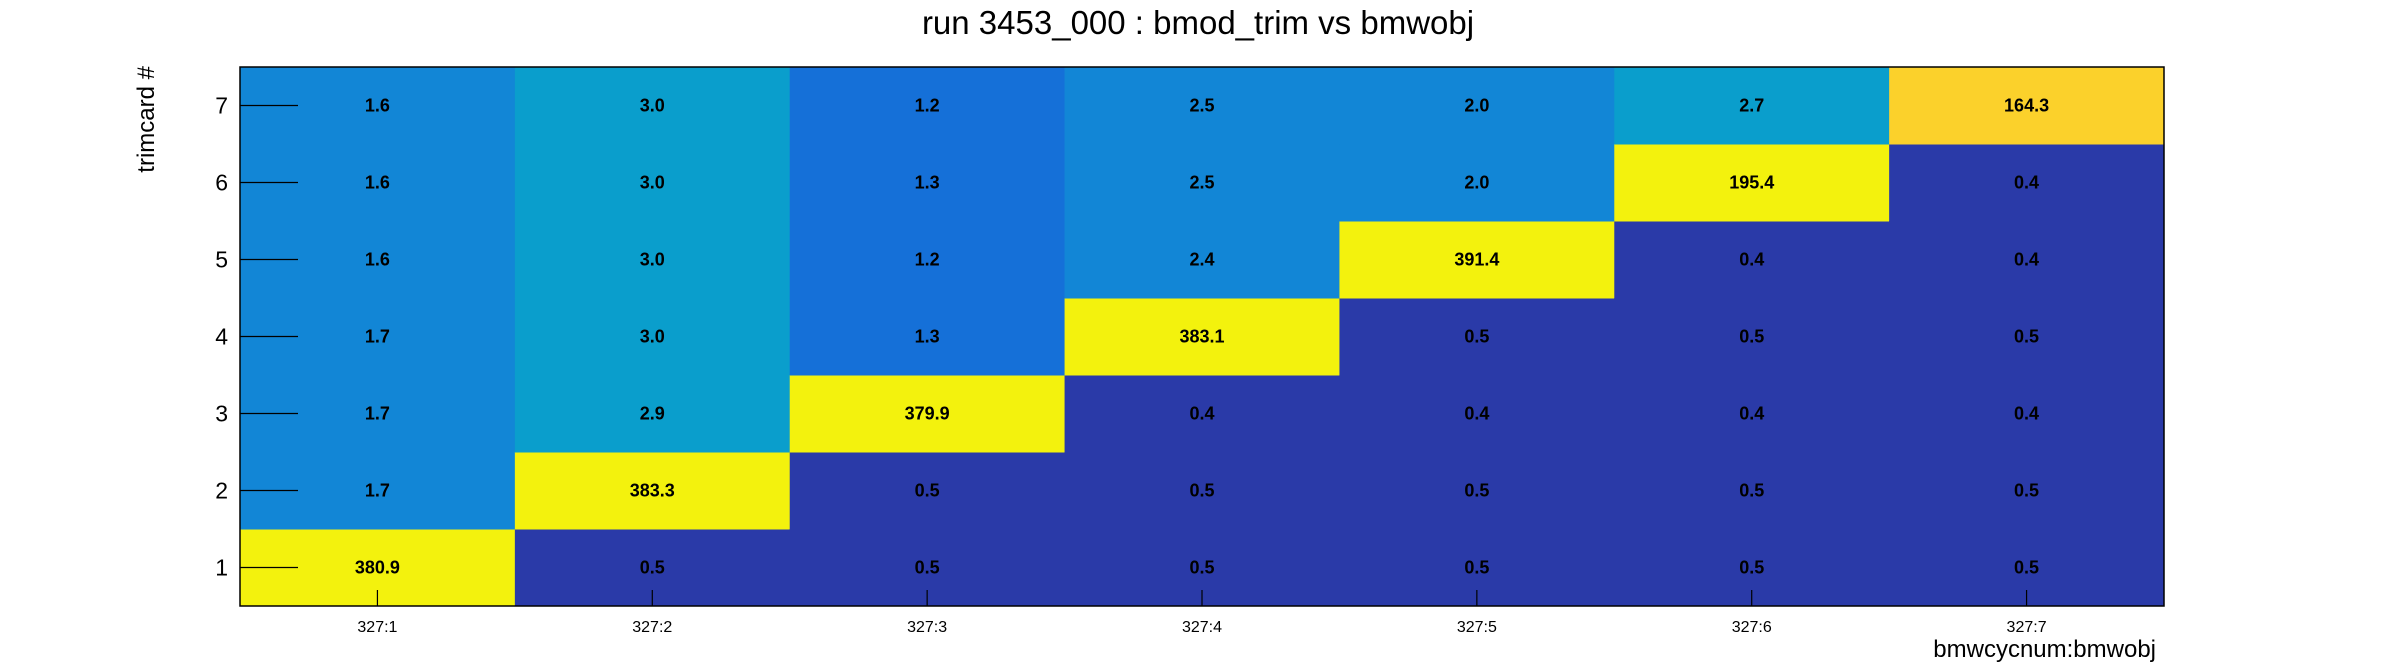  I want to click on cell-value-label: 391.4, so click(1476, 260).